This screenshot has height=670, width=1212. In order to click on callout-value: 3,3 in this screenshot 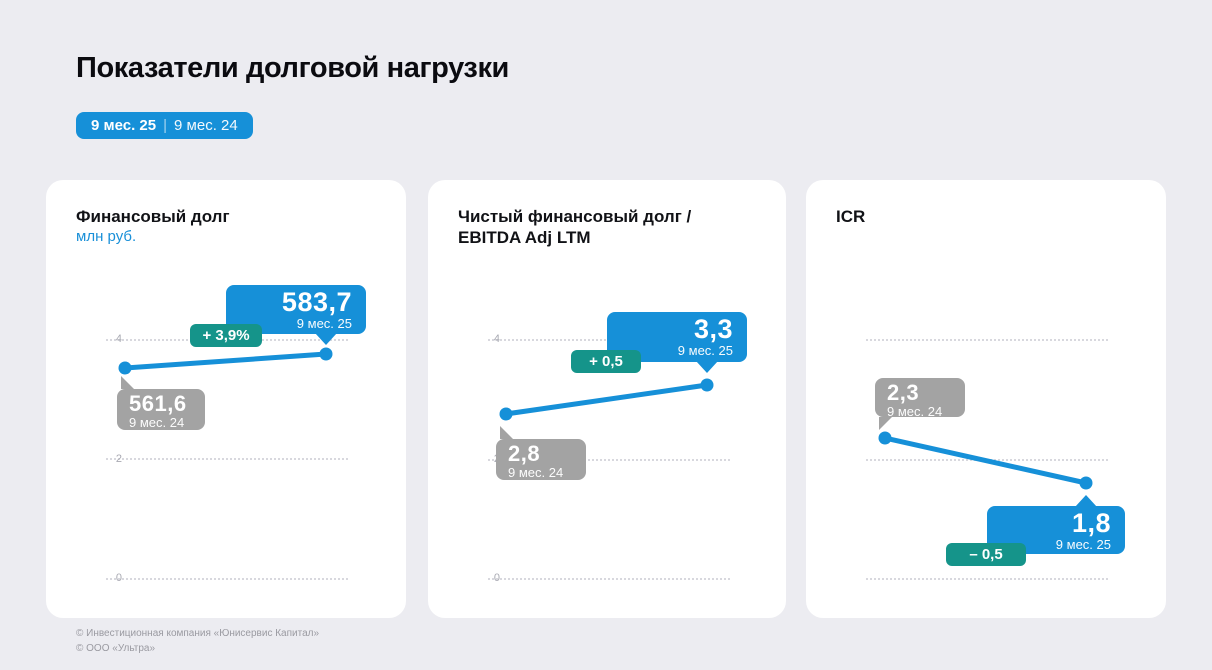, I will do `click(713, 329)`.